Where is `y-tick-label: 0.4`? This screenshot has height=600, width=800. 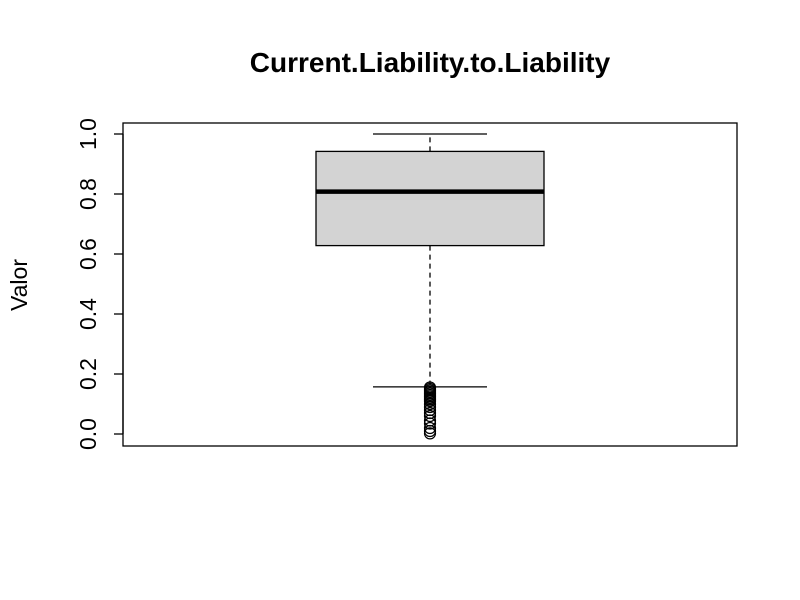 y-tick-label: 0.4 is located at coordinates (88, 314).